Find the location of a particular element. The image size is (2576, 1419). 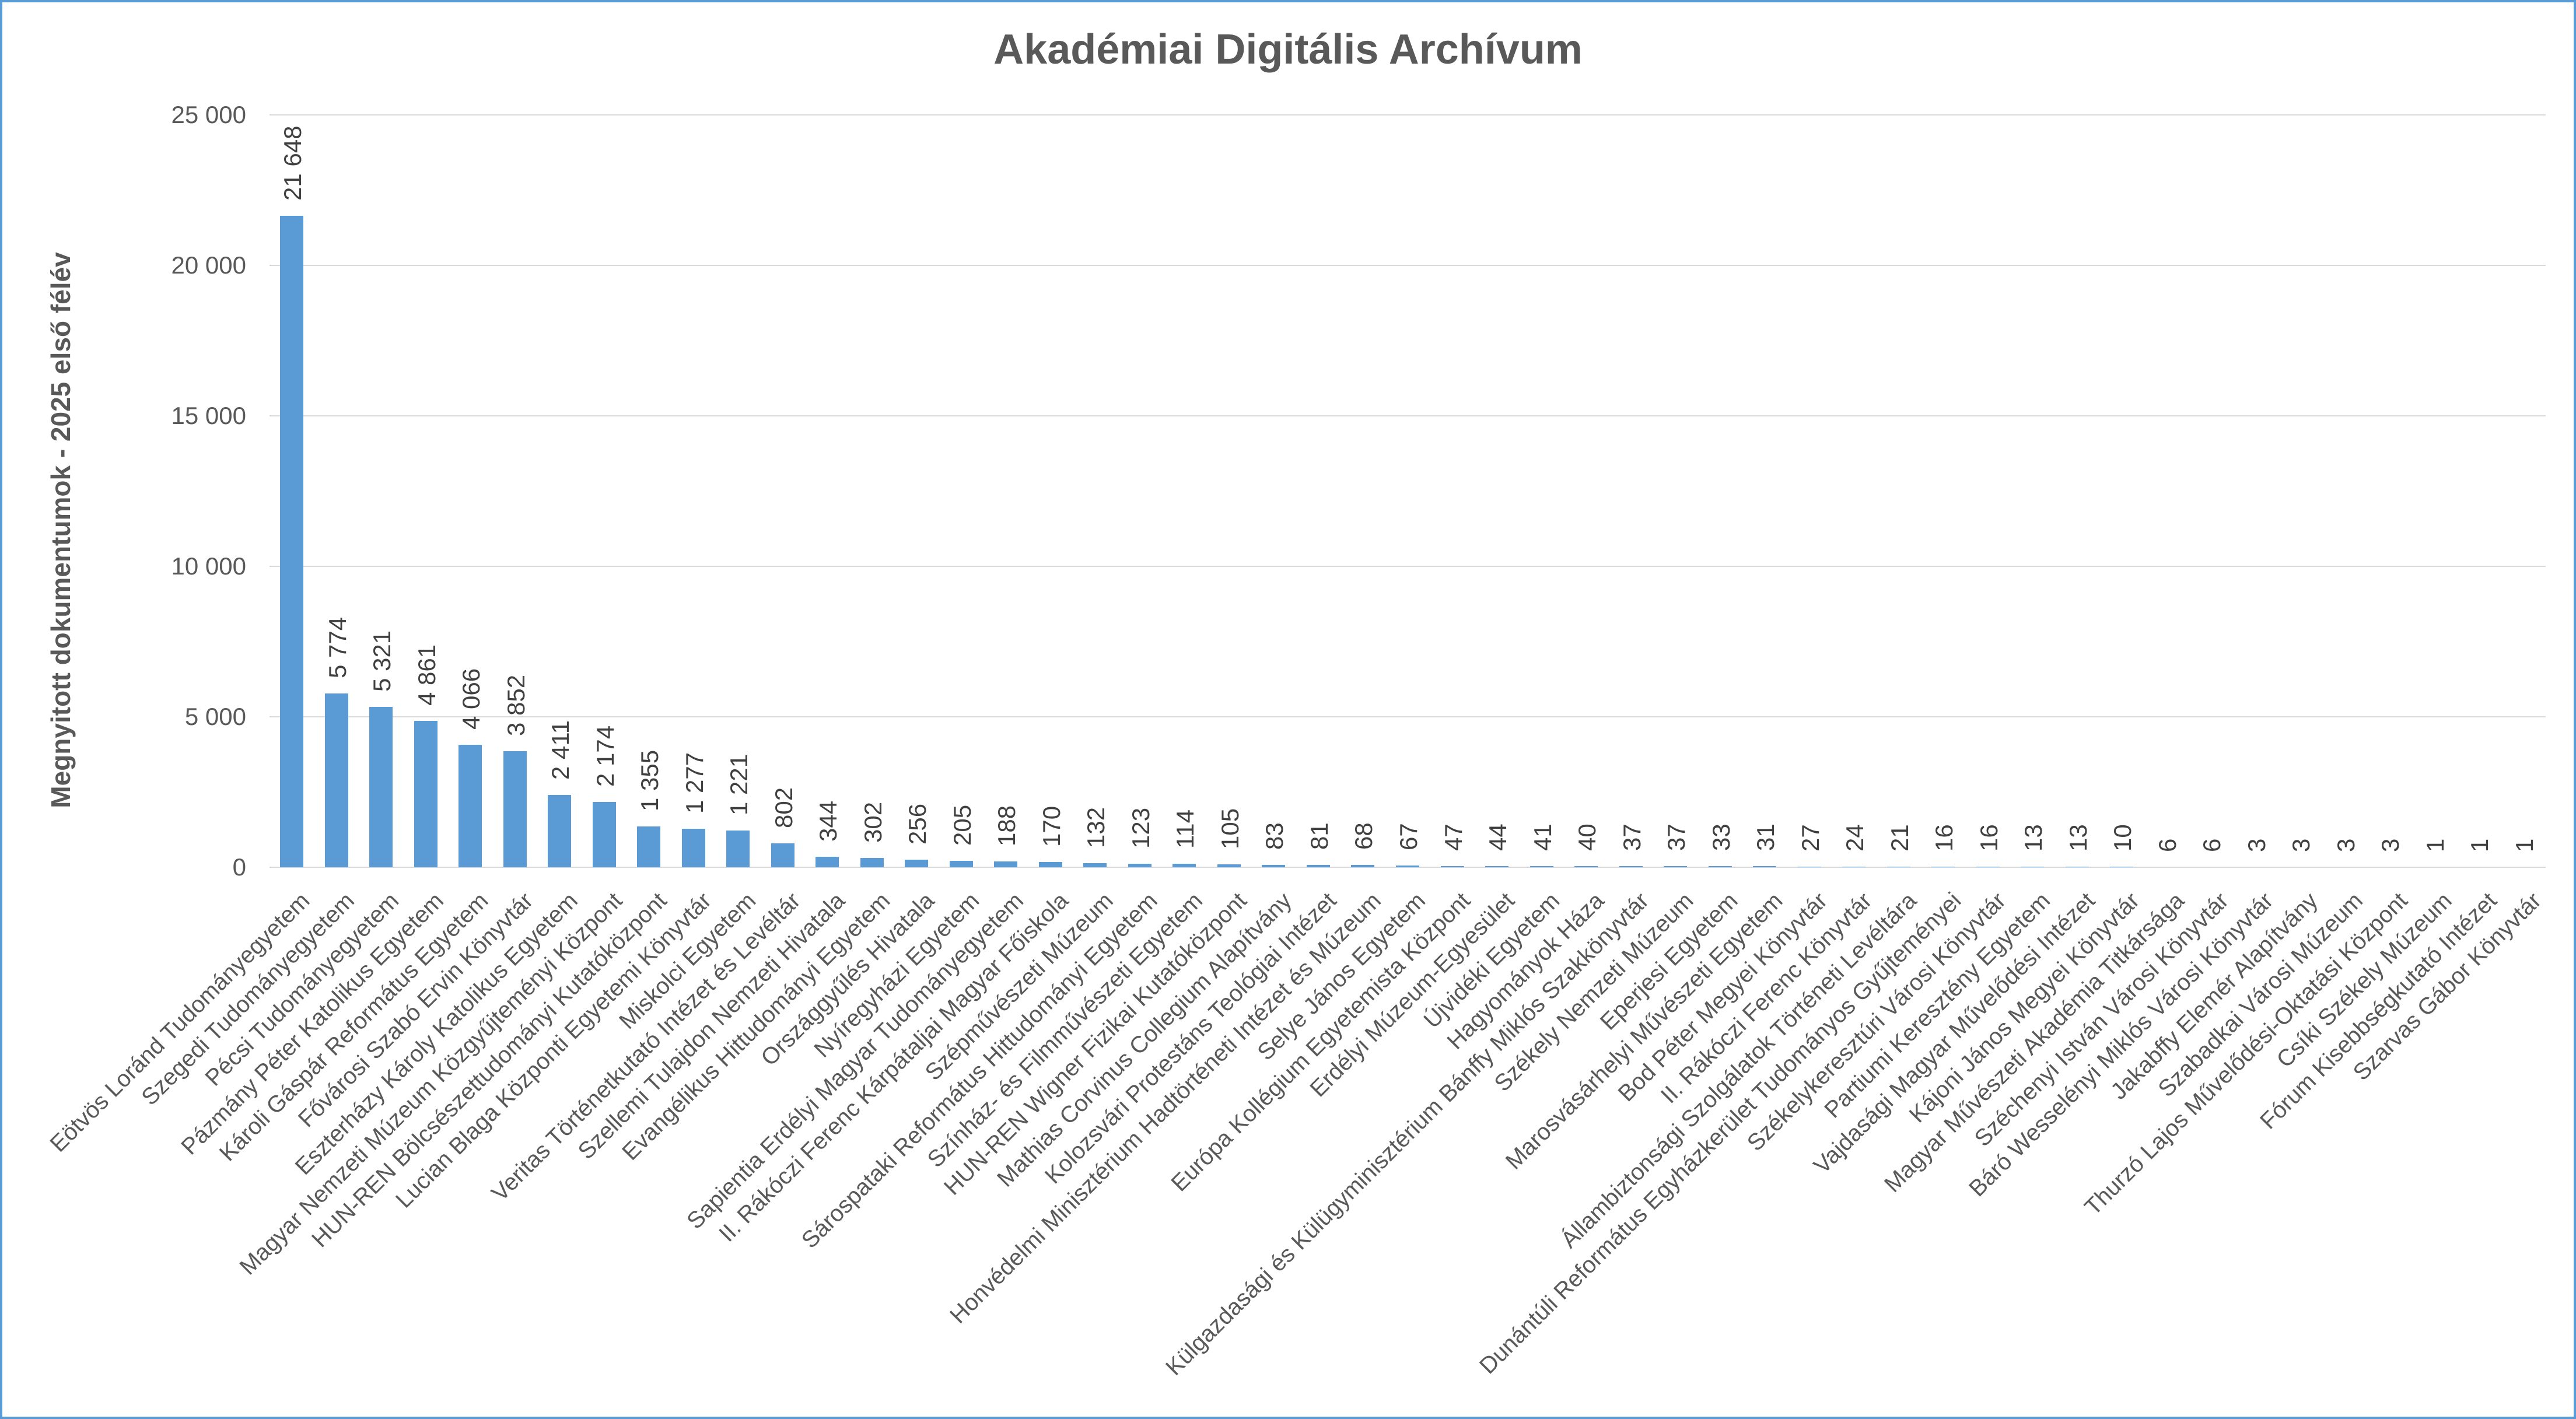

bar-value-label: 44 is located at coordinates (1497, 838).